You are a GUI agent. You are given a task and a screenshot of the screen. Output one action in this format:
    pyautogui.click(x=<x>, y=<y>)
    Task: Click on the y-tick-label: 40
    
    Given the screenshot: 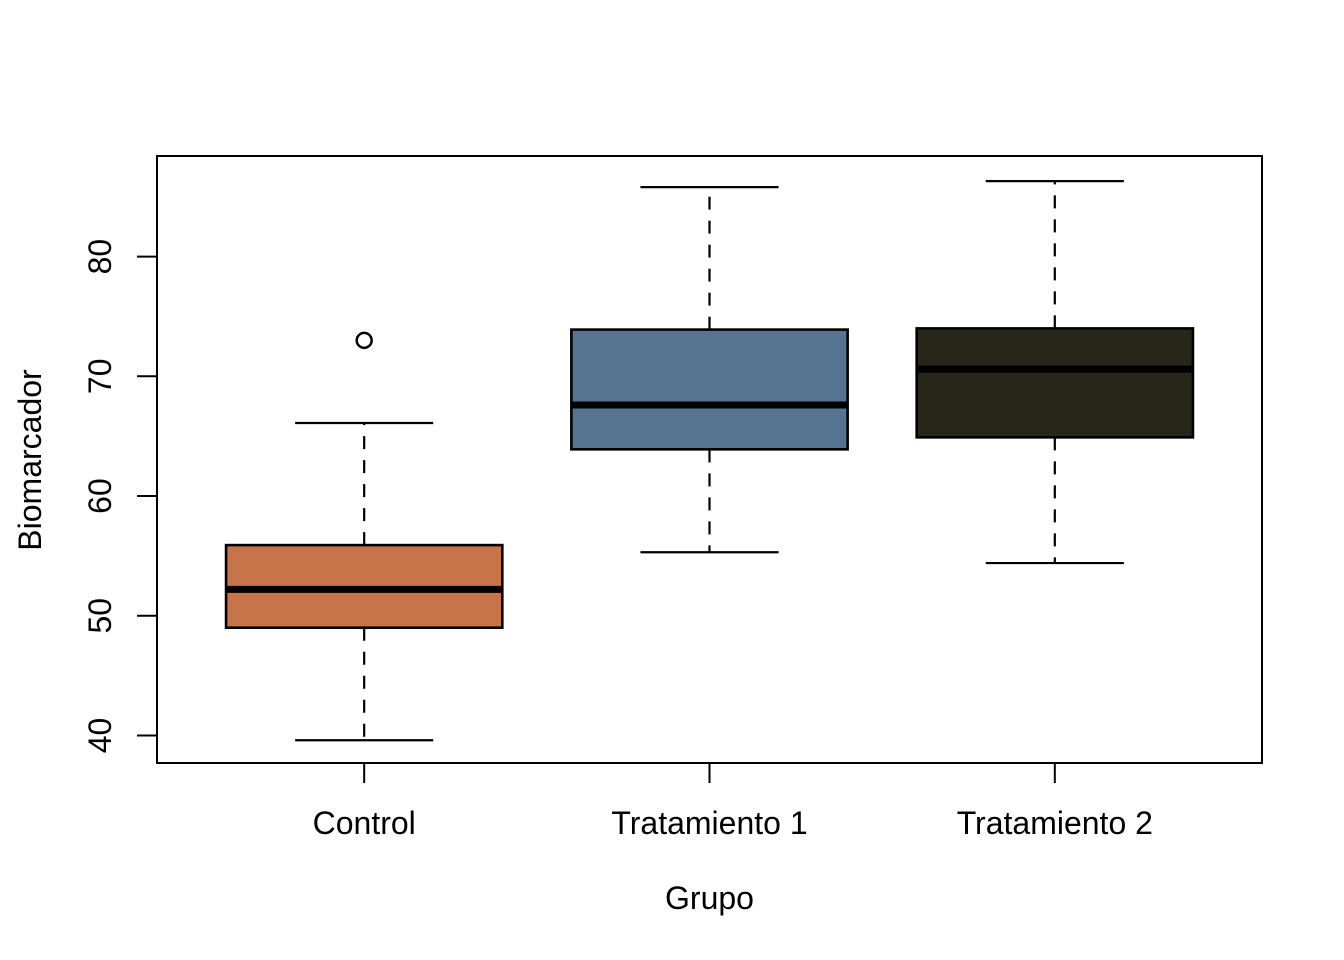 What is the action you would take?
    pyautogui.click(x=100, y=736)
    